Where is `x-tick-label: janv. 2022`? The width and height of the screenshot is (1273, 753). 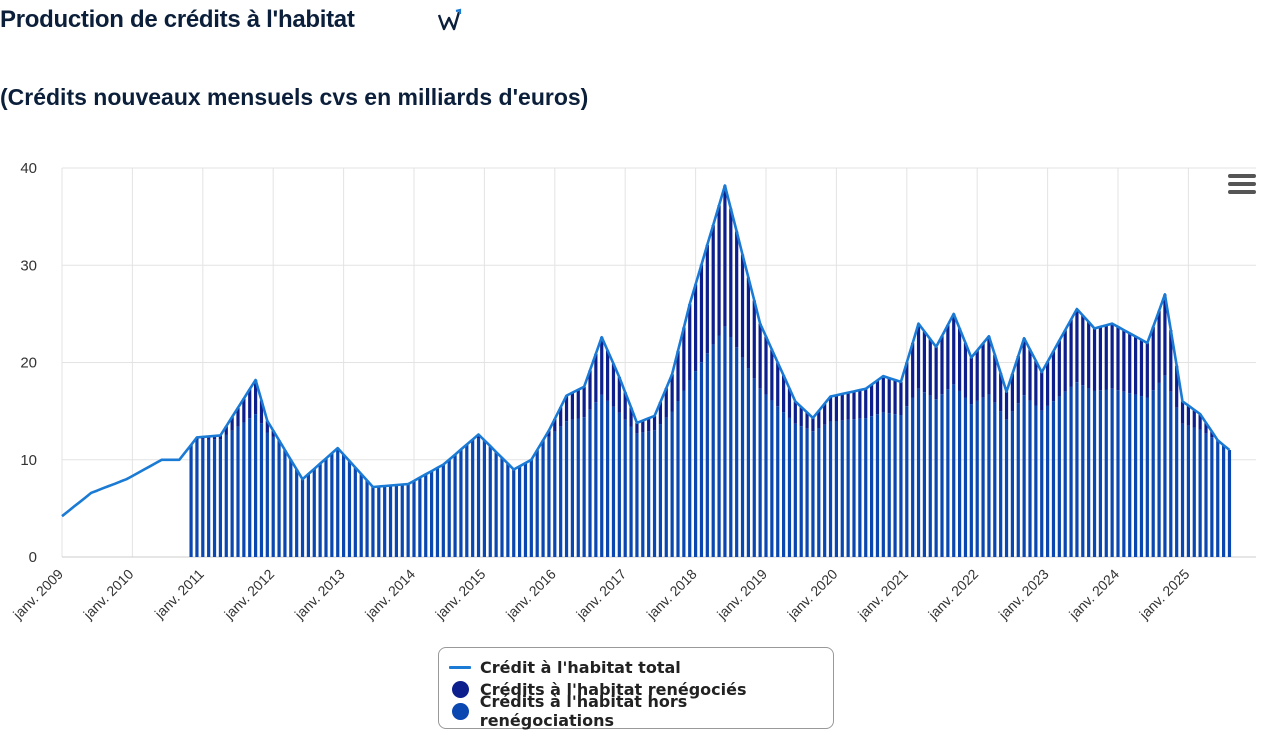
x-tick-label: janv. 2022 is located at coordinates (952, 594).